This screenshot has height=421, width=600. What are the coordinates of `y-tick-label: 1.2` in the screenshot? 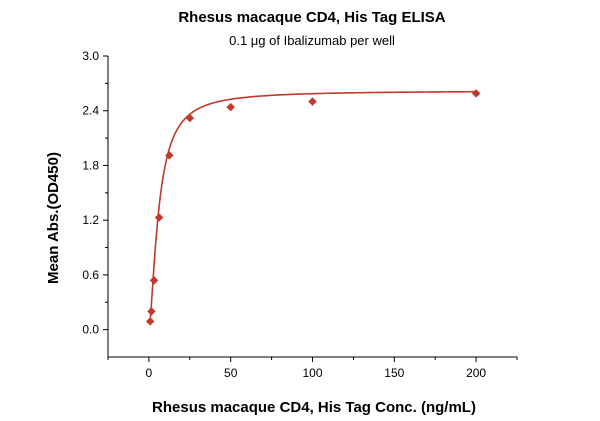 It's located at (90, 220).